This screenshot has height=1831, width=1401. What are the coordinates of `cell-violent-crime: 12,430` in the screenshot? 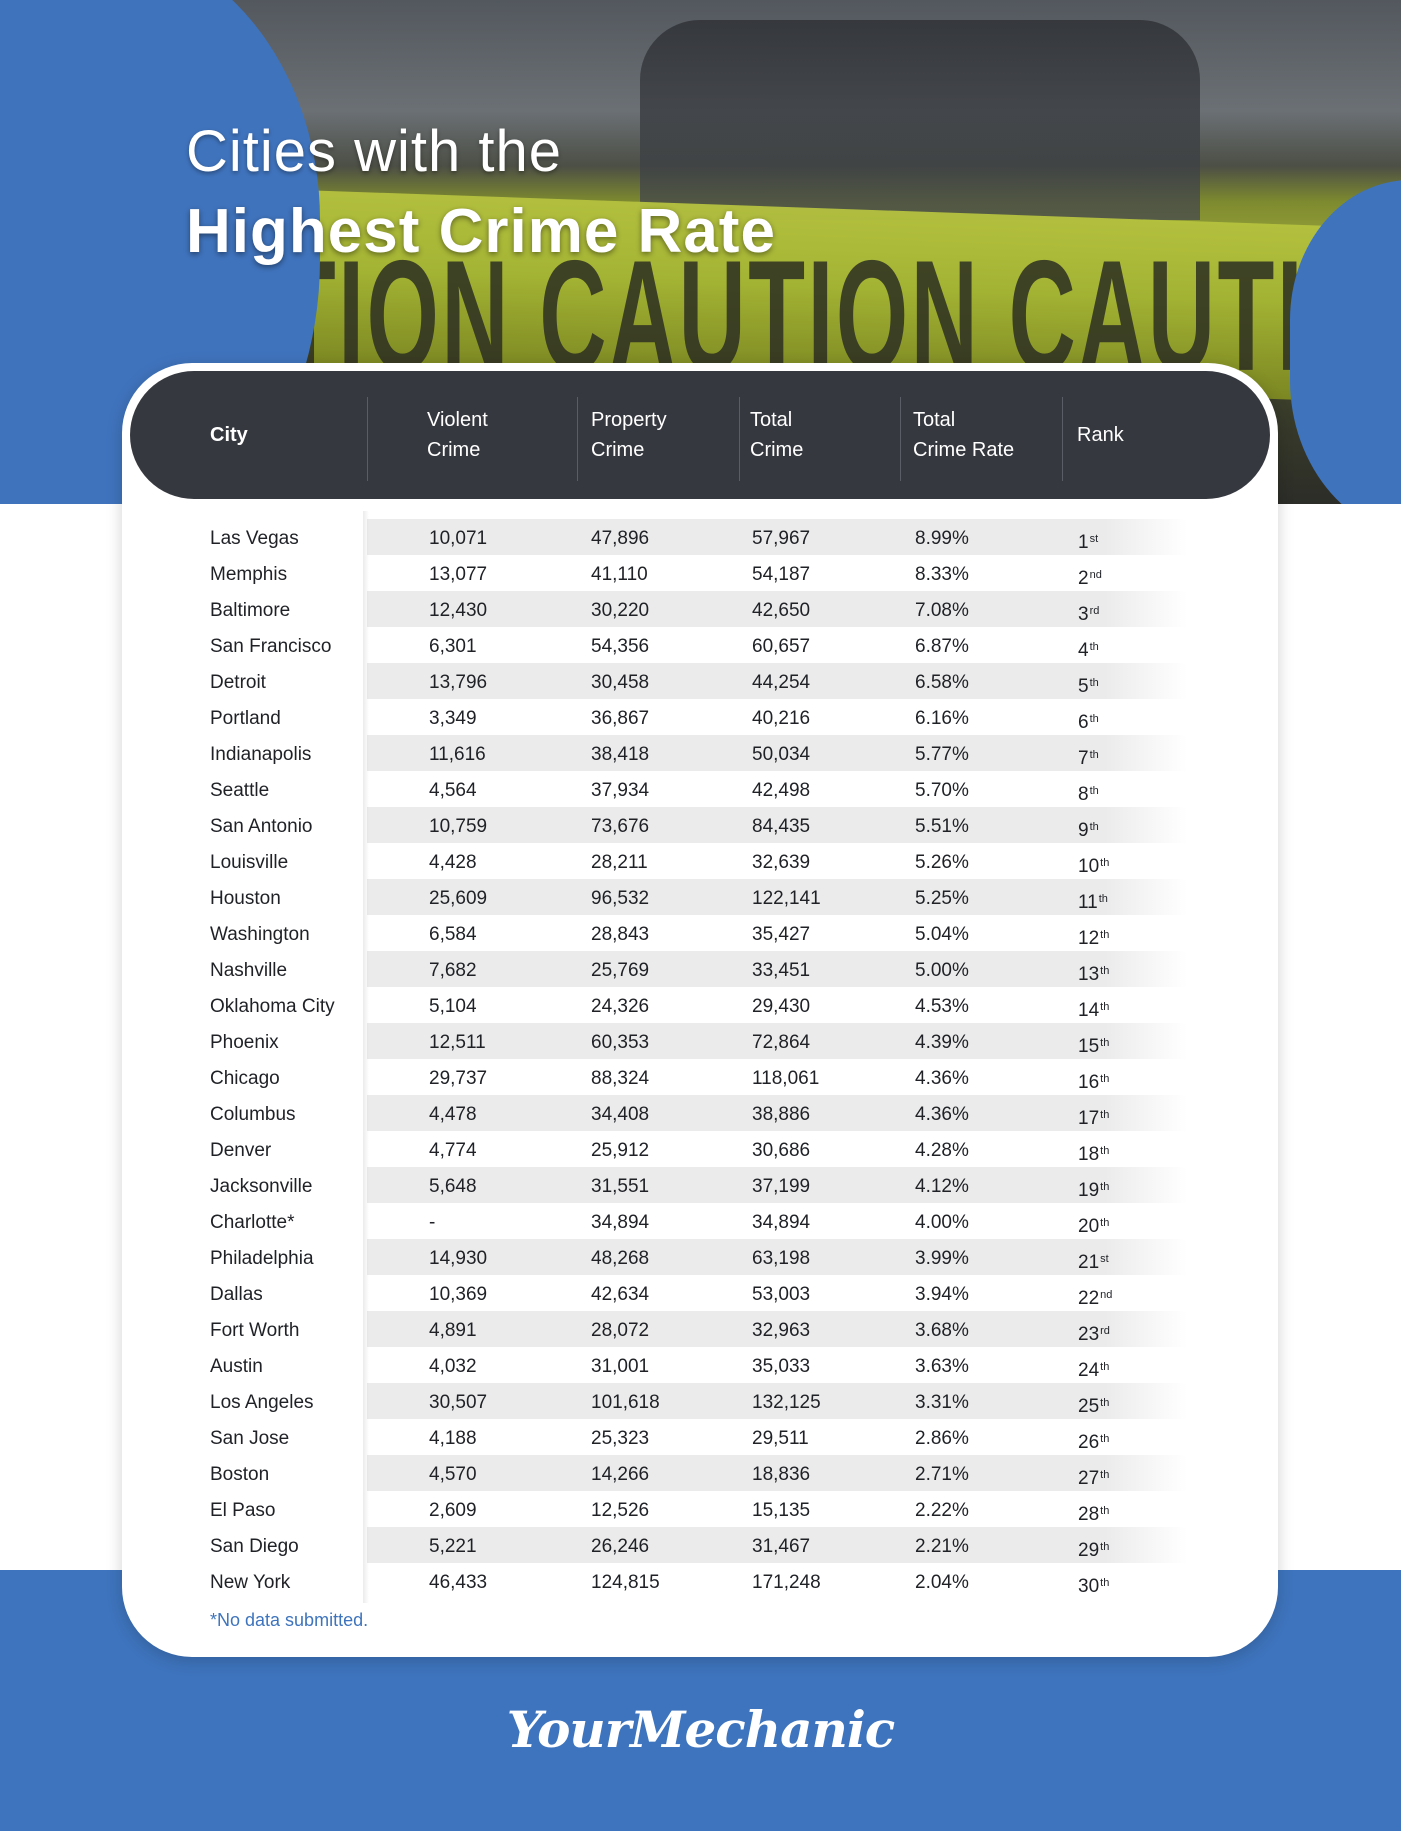 It's located at (458, 610).